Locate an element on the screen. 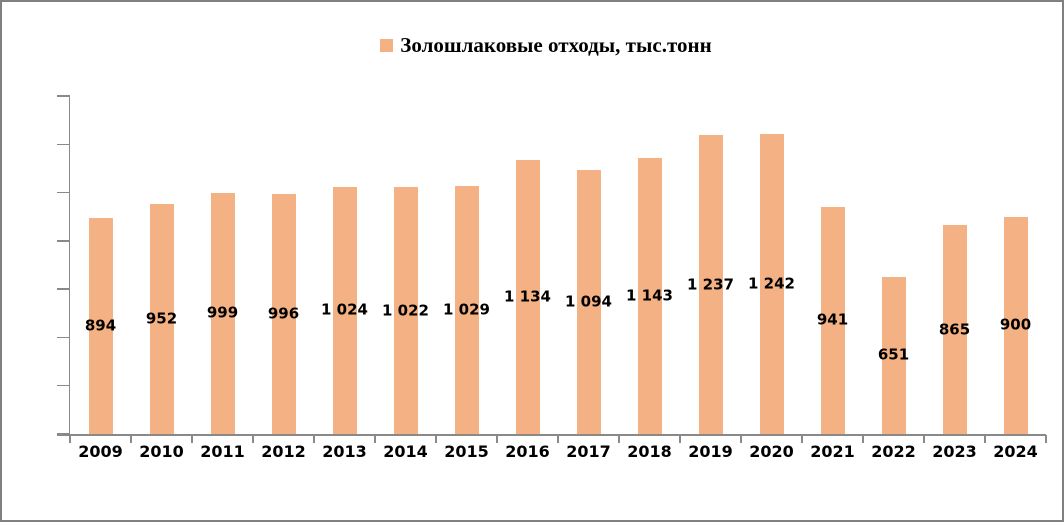 This screenshot has height=522, width=1064. bar-value-label: 996 is located at coordinates (283, 313).